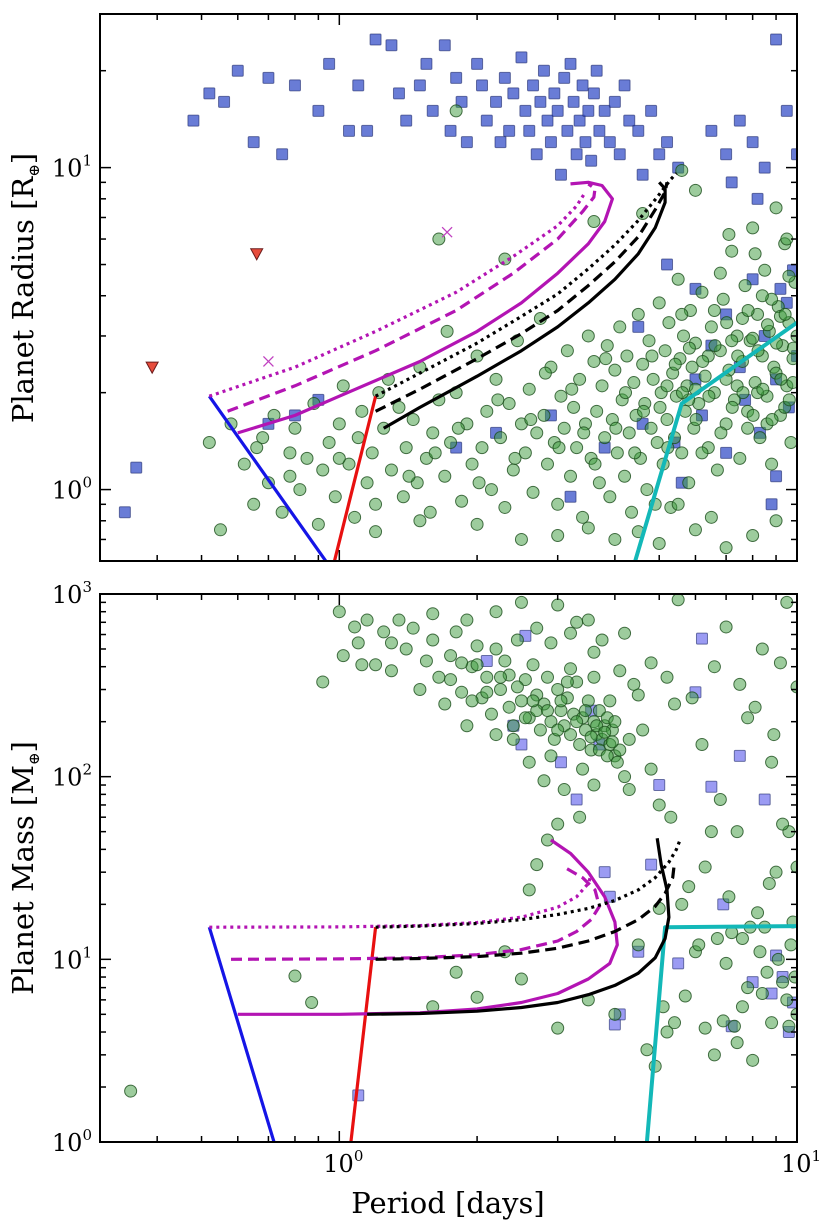 This screenshot has width=830, height=1231. What do you see at coordinates (152, 368) in the screenshot?
I see `red-triangles-point` at bounding box center [152, 368].